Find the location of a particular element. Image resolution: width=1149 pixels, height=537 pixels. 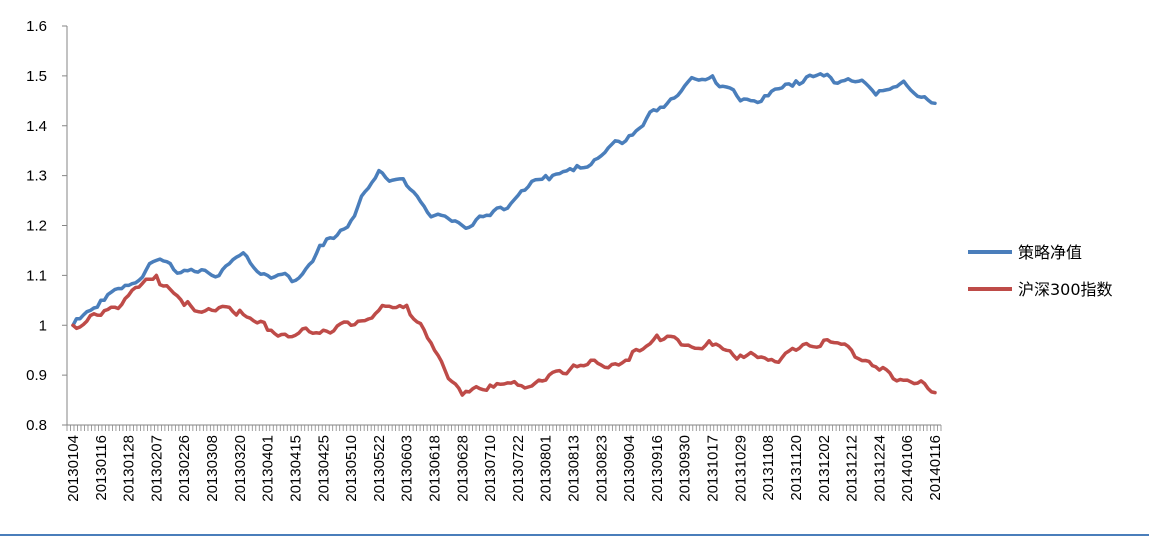

x-tick-label: 20131017 is located at coordinates (713, 468).